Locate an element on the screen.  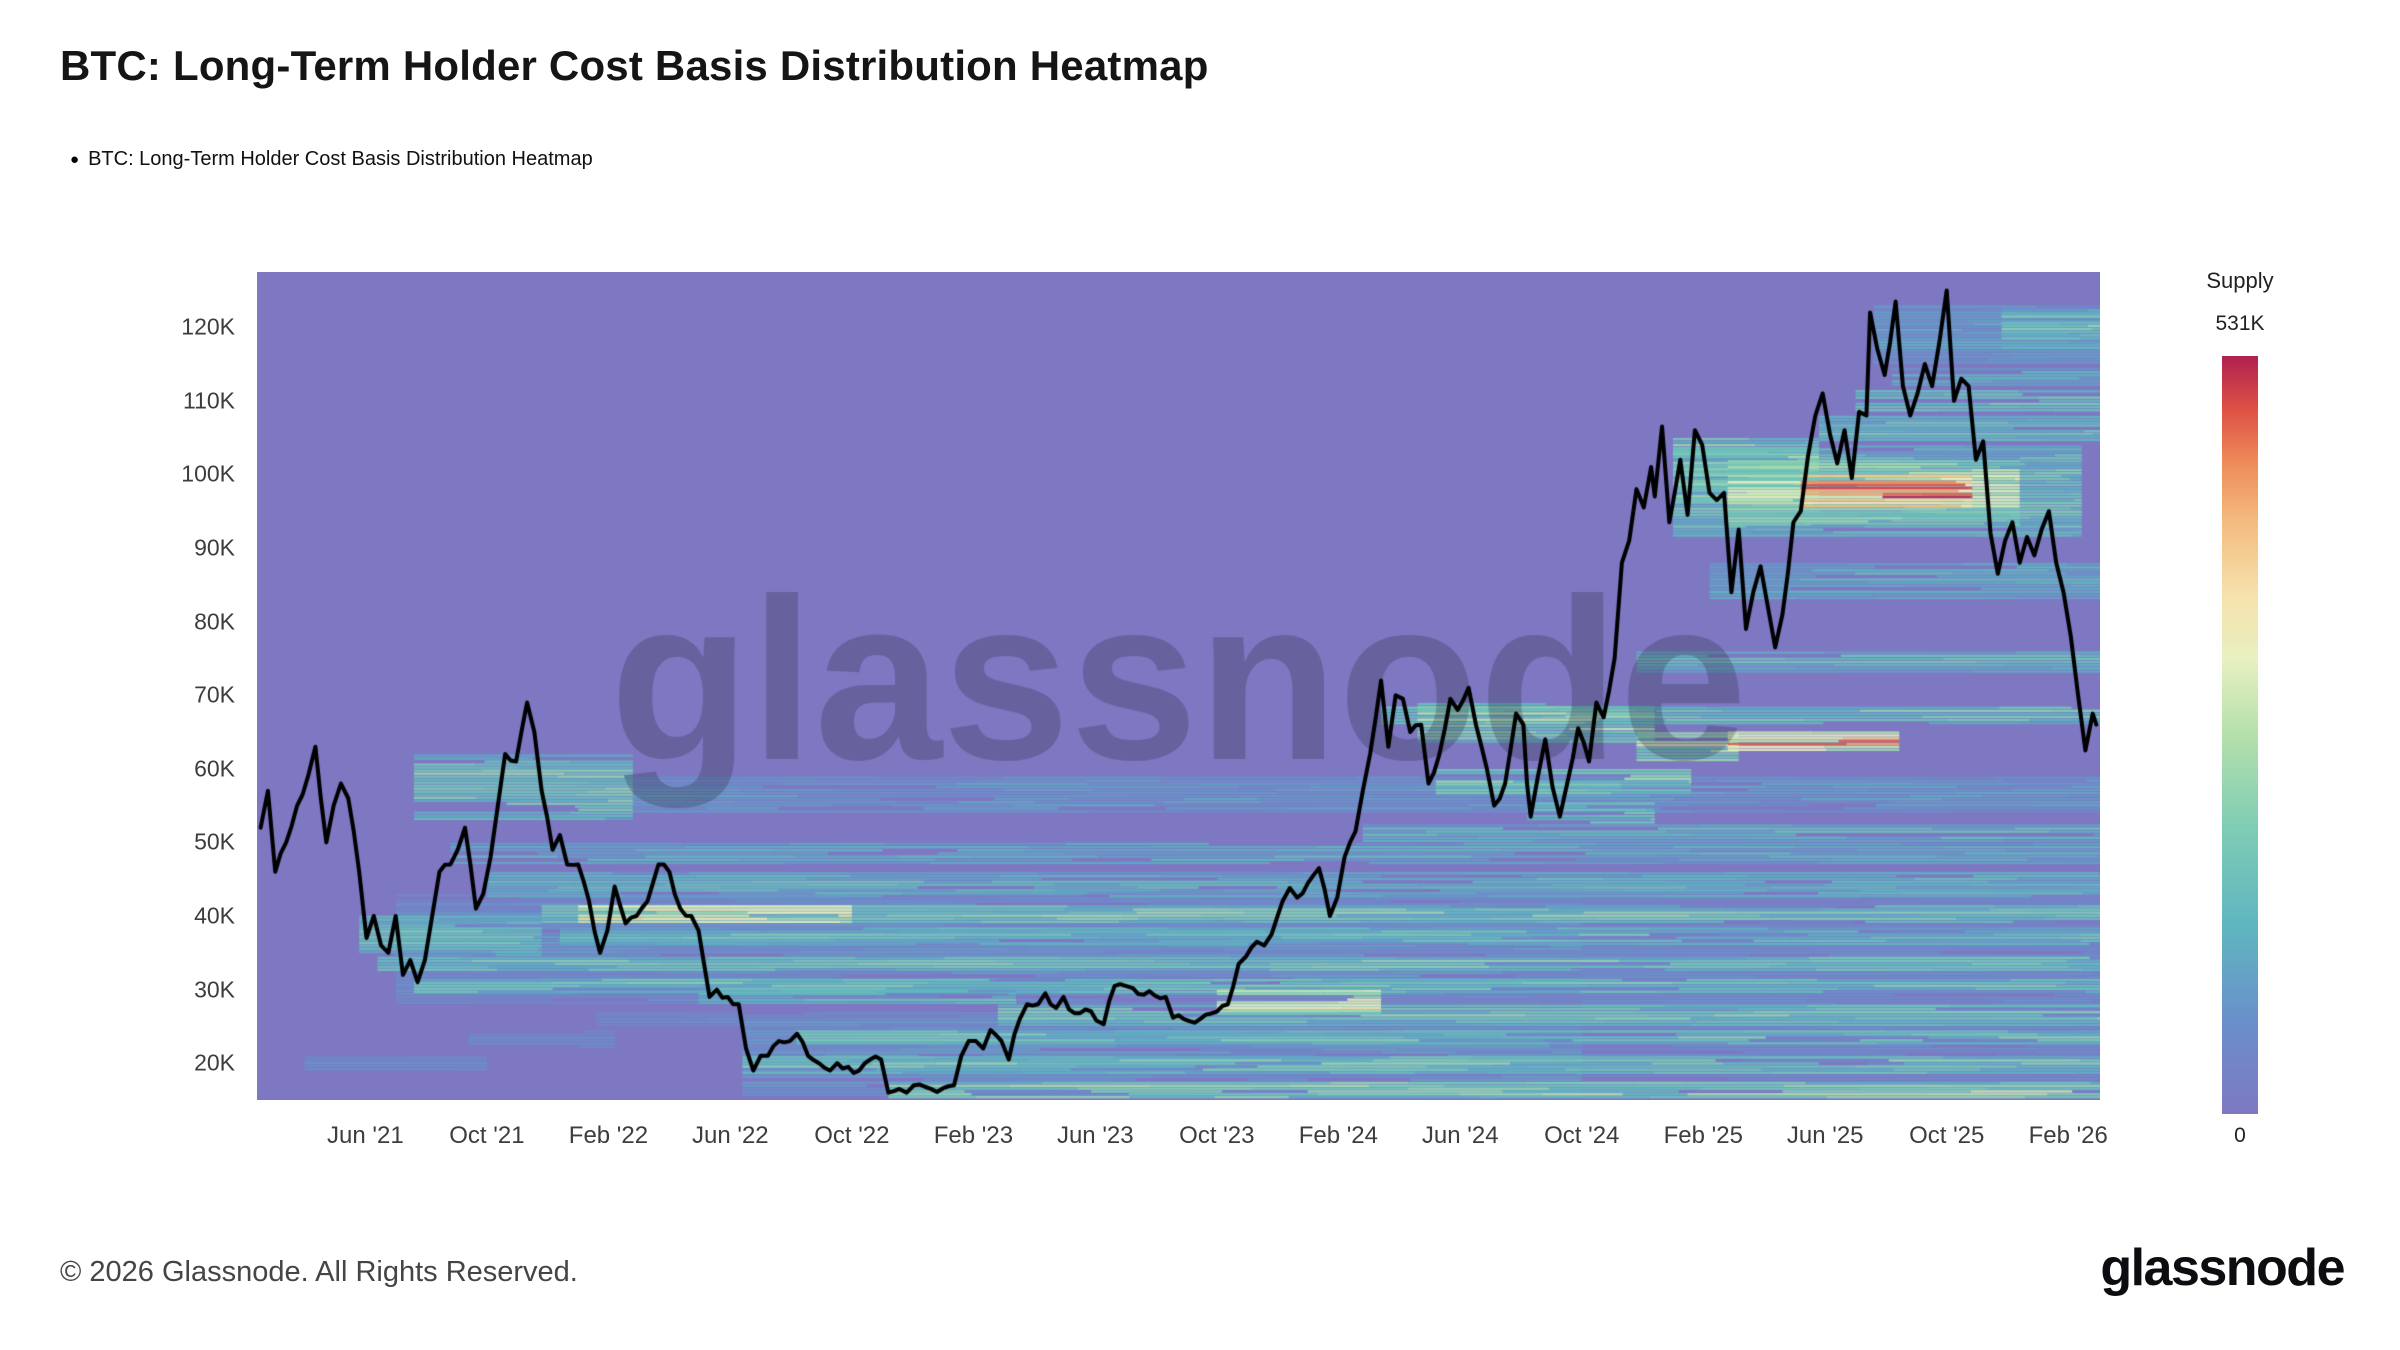
x-tick-label: Oct '21 is located at coordinates (487, 1135).